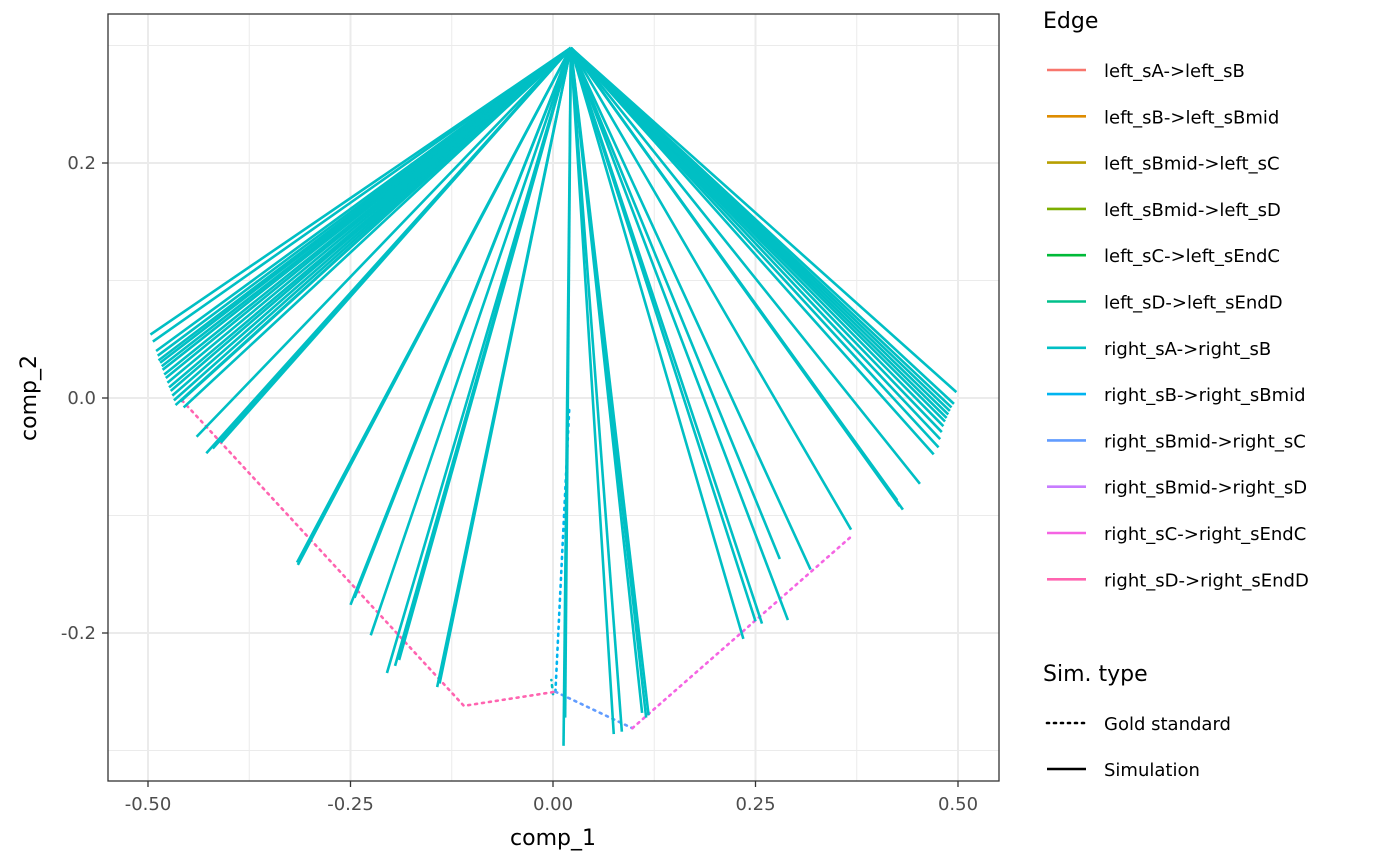 This screenshot has height=866, width=1400. What do you see at coordinates (1205, 395) in the screenshot?
I see `legend-edge-label: right_sB->right_sBmid` at bounding box center [1205, 395].